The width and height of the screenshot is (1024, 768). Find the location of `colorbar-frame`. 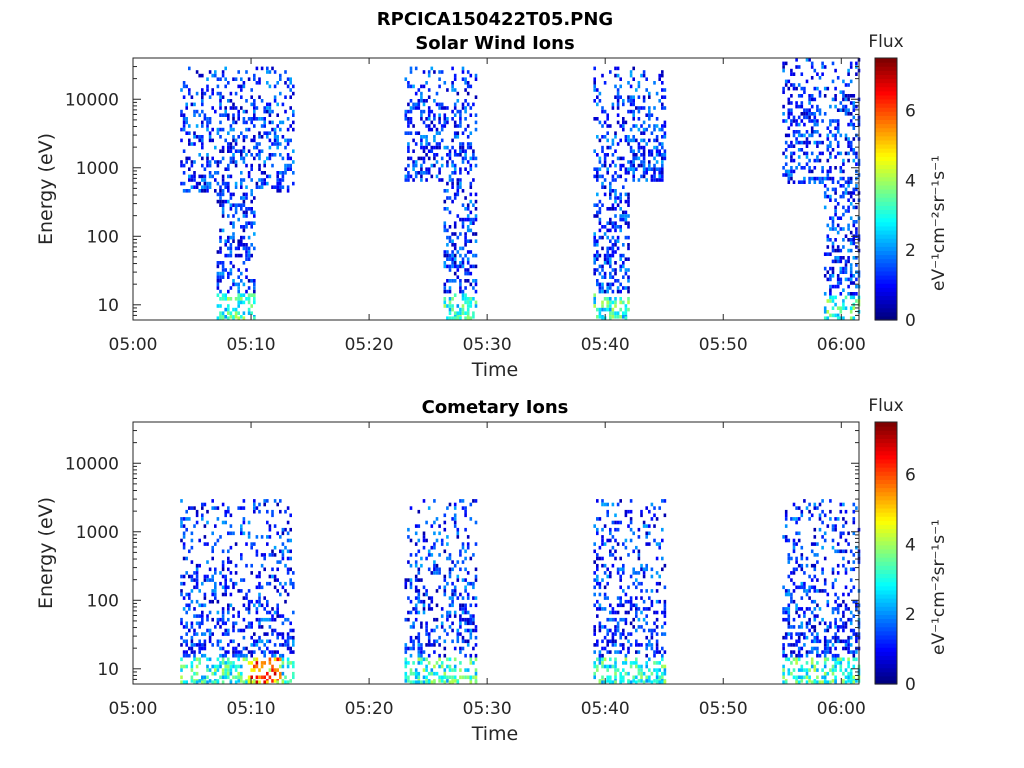

colorbar-frame is located at coordinates (886, 553).